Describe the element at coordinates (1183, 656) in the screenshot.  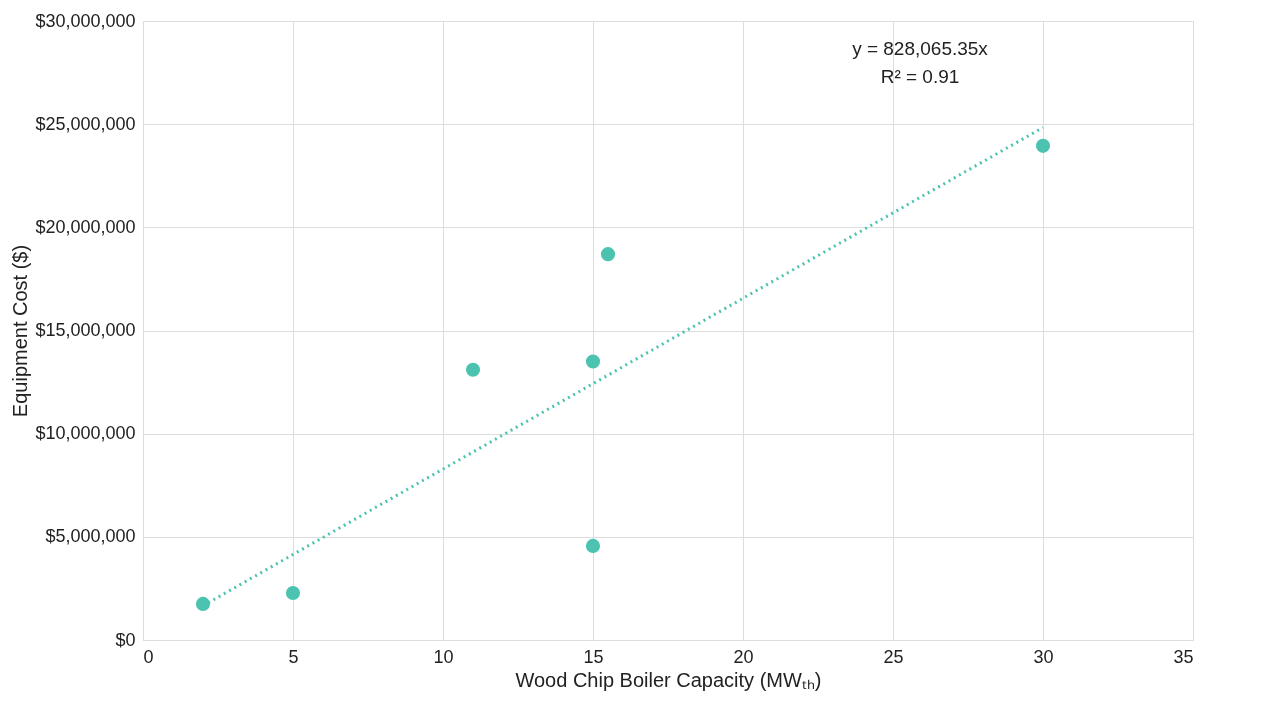
I see `x-tick-label: 35` at that location.